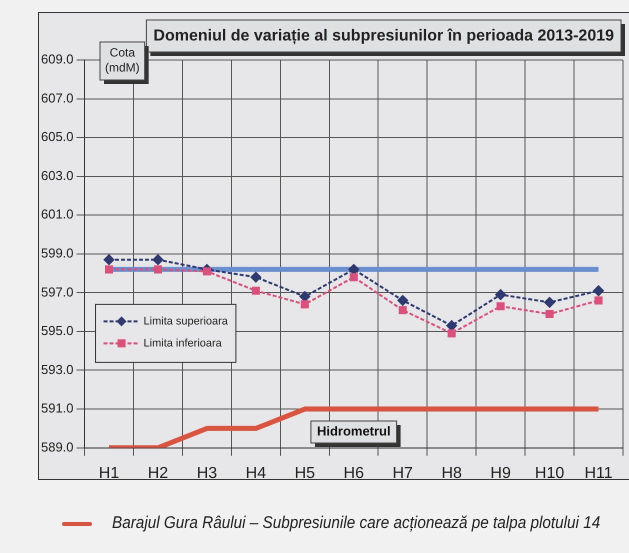 The height and width of the screenshot is (553, 629). I want to click on y-tick-label: 607.0, so click(57, 98).